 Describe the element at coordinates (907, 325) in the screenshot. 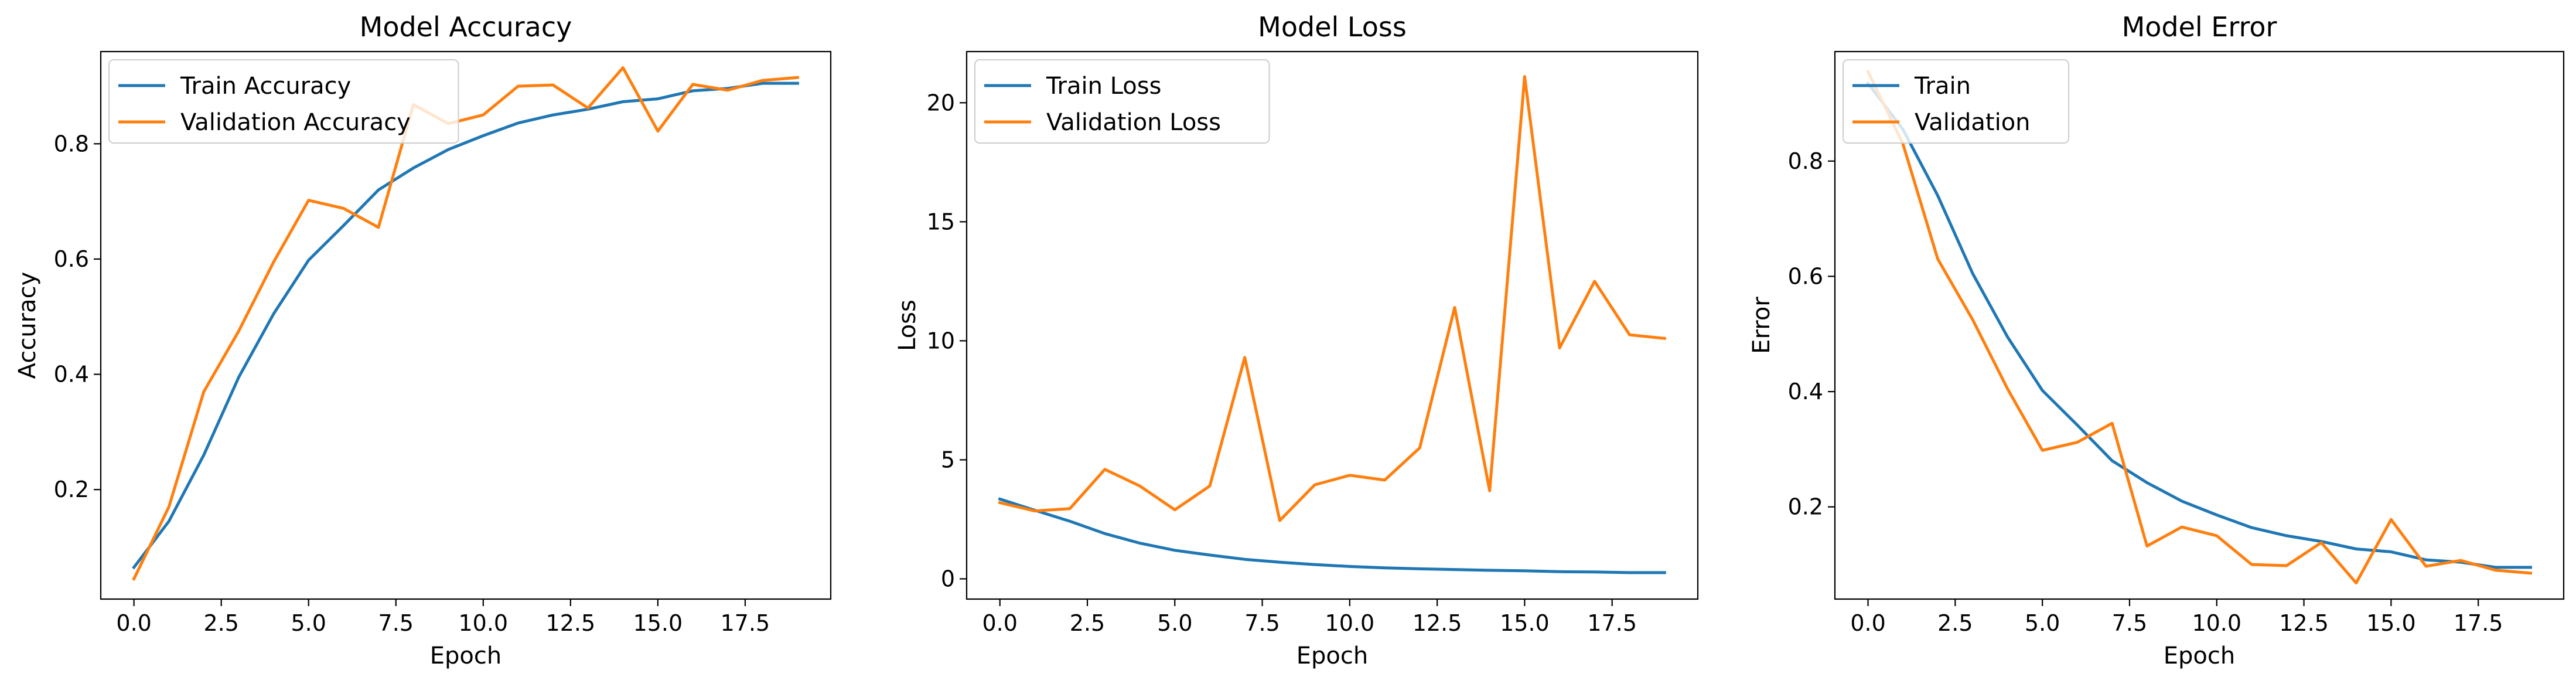

I see `y-axis-label: Loss` at that location.